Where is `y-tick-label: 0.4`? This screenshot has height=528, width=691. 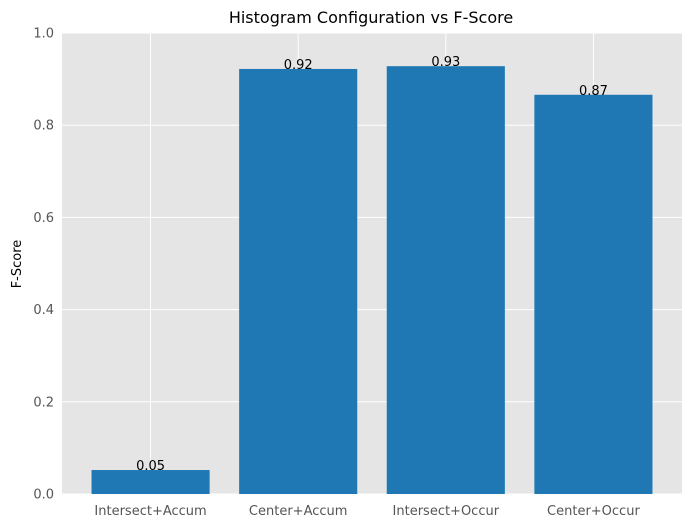 y-tick-label: 0.4 is located at coordinates (43, 310).